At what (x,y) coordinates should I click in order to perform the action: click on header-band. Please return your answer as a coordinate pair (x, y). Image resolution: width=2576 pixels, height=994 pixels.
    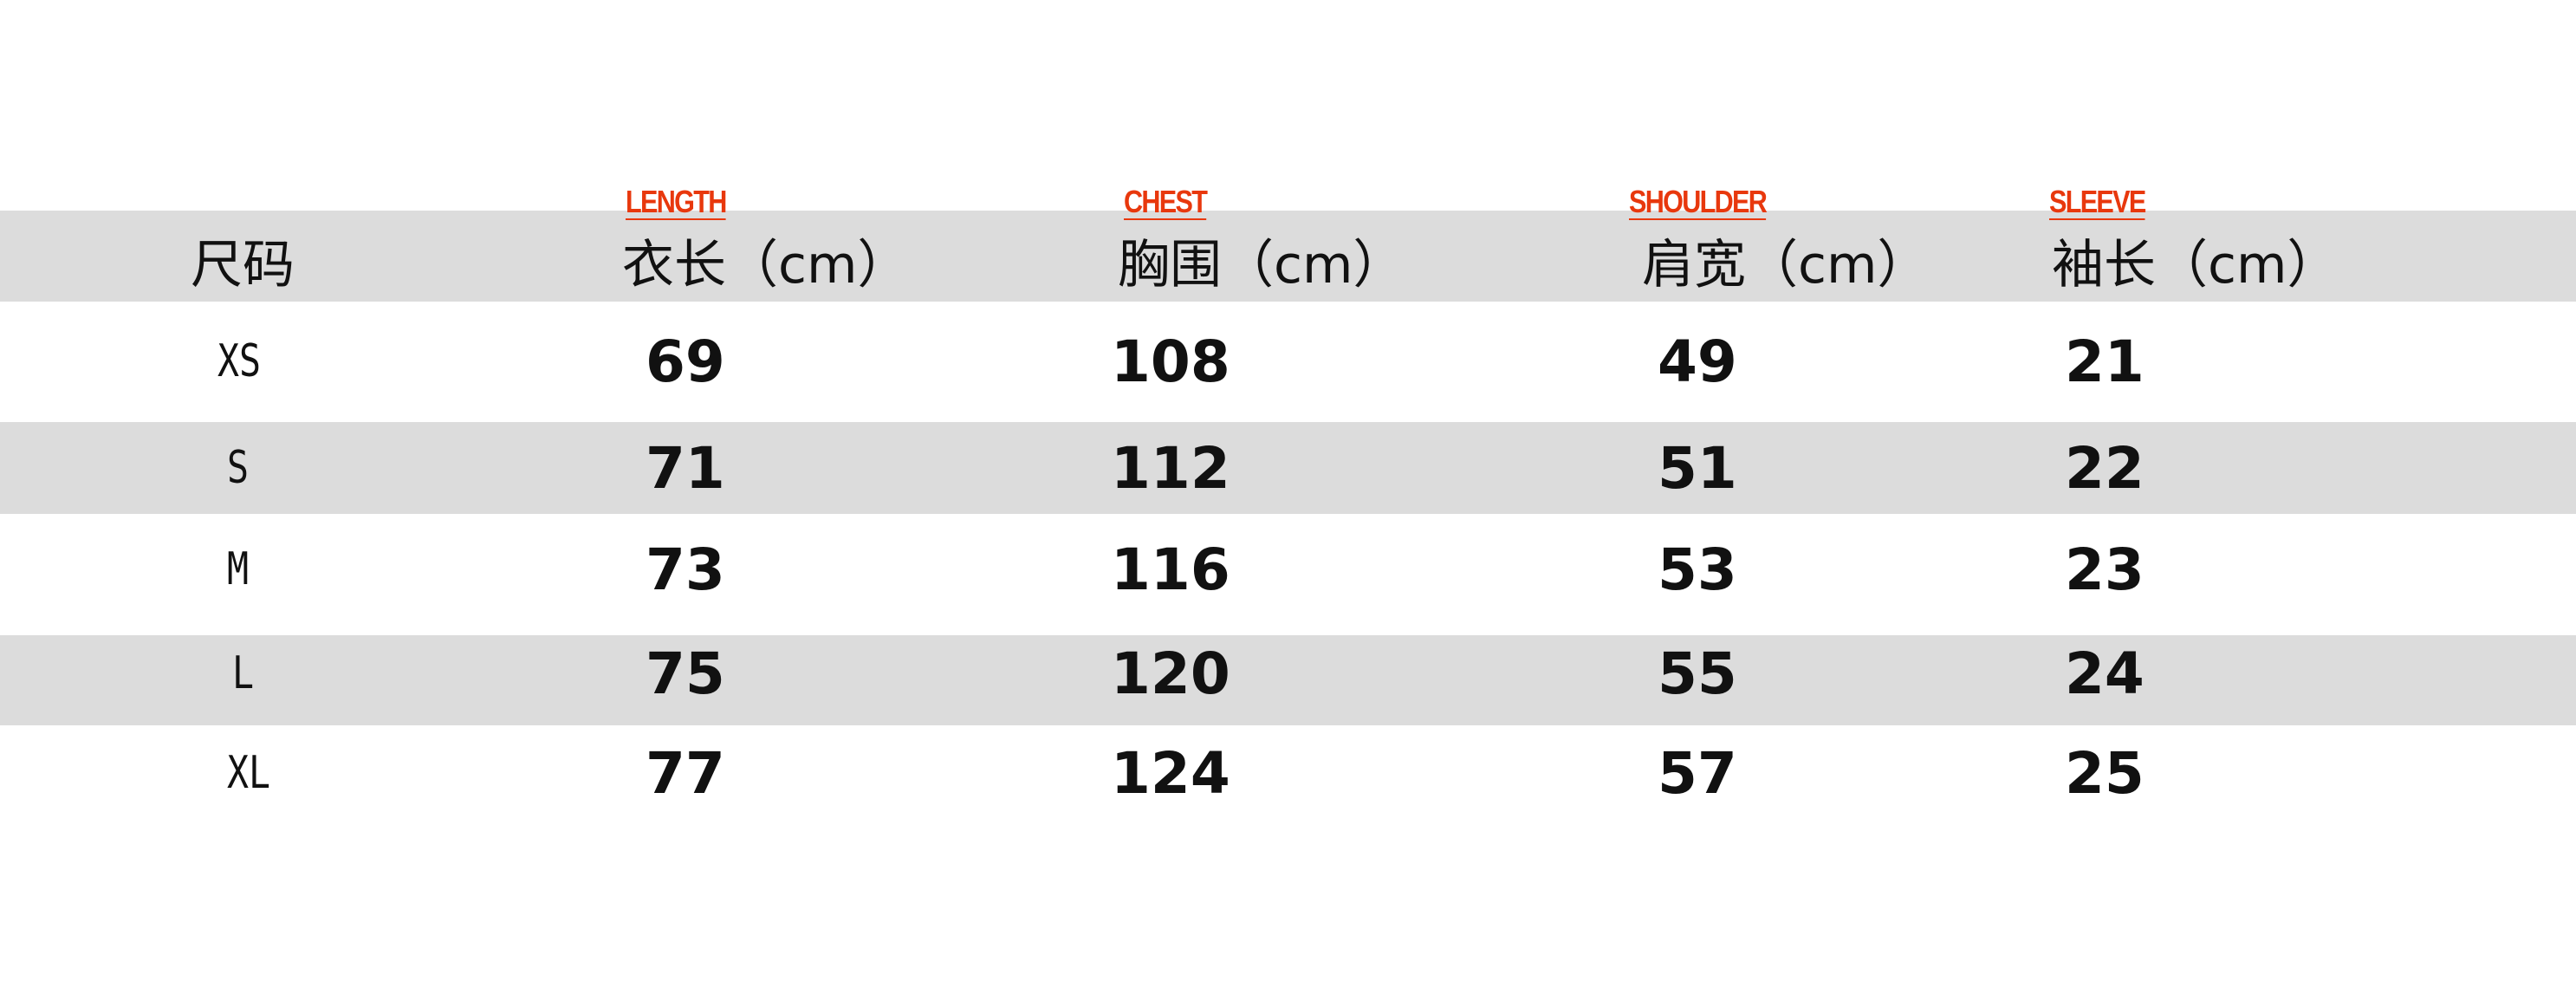
    Looking at the image, I should click on (1288, 256).